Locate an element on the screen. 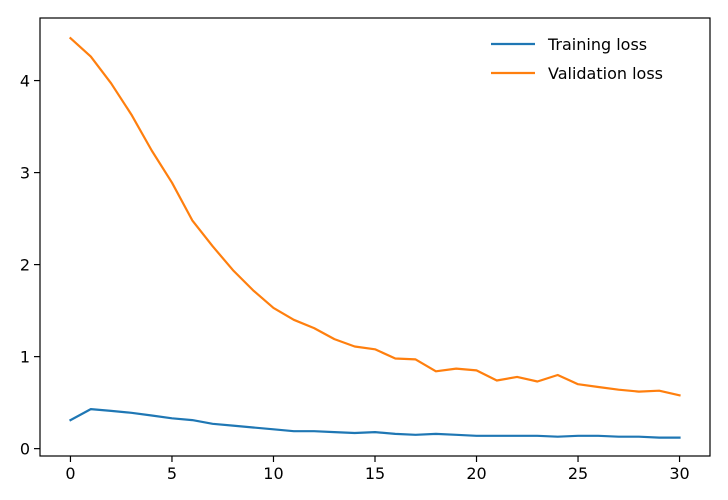 Image resolution: width=728 pixels, height=500 pixels. y-tick-label: 1 is located at coordinates (25, 357).